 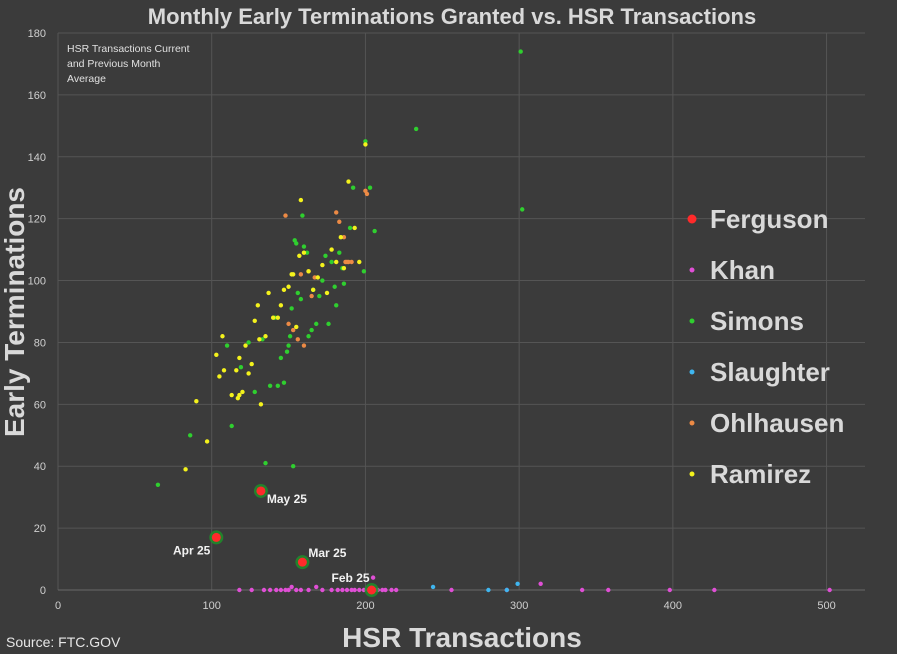 What do you see at coordinates (37, 96) in the screenshot?
I see `y-tick-label: 160` at bounding box center [37, 96].